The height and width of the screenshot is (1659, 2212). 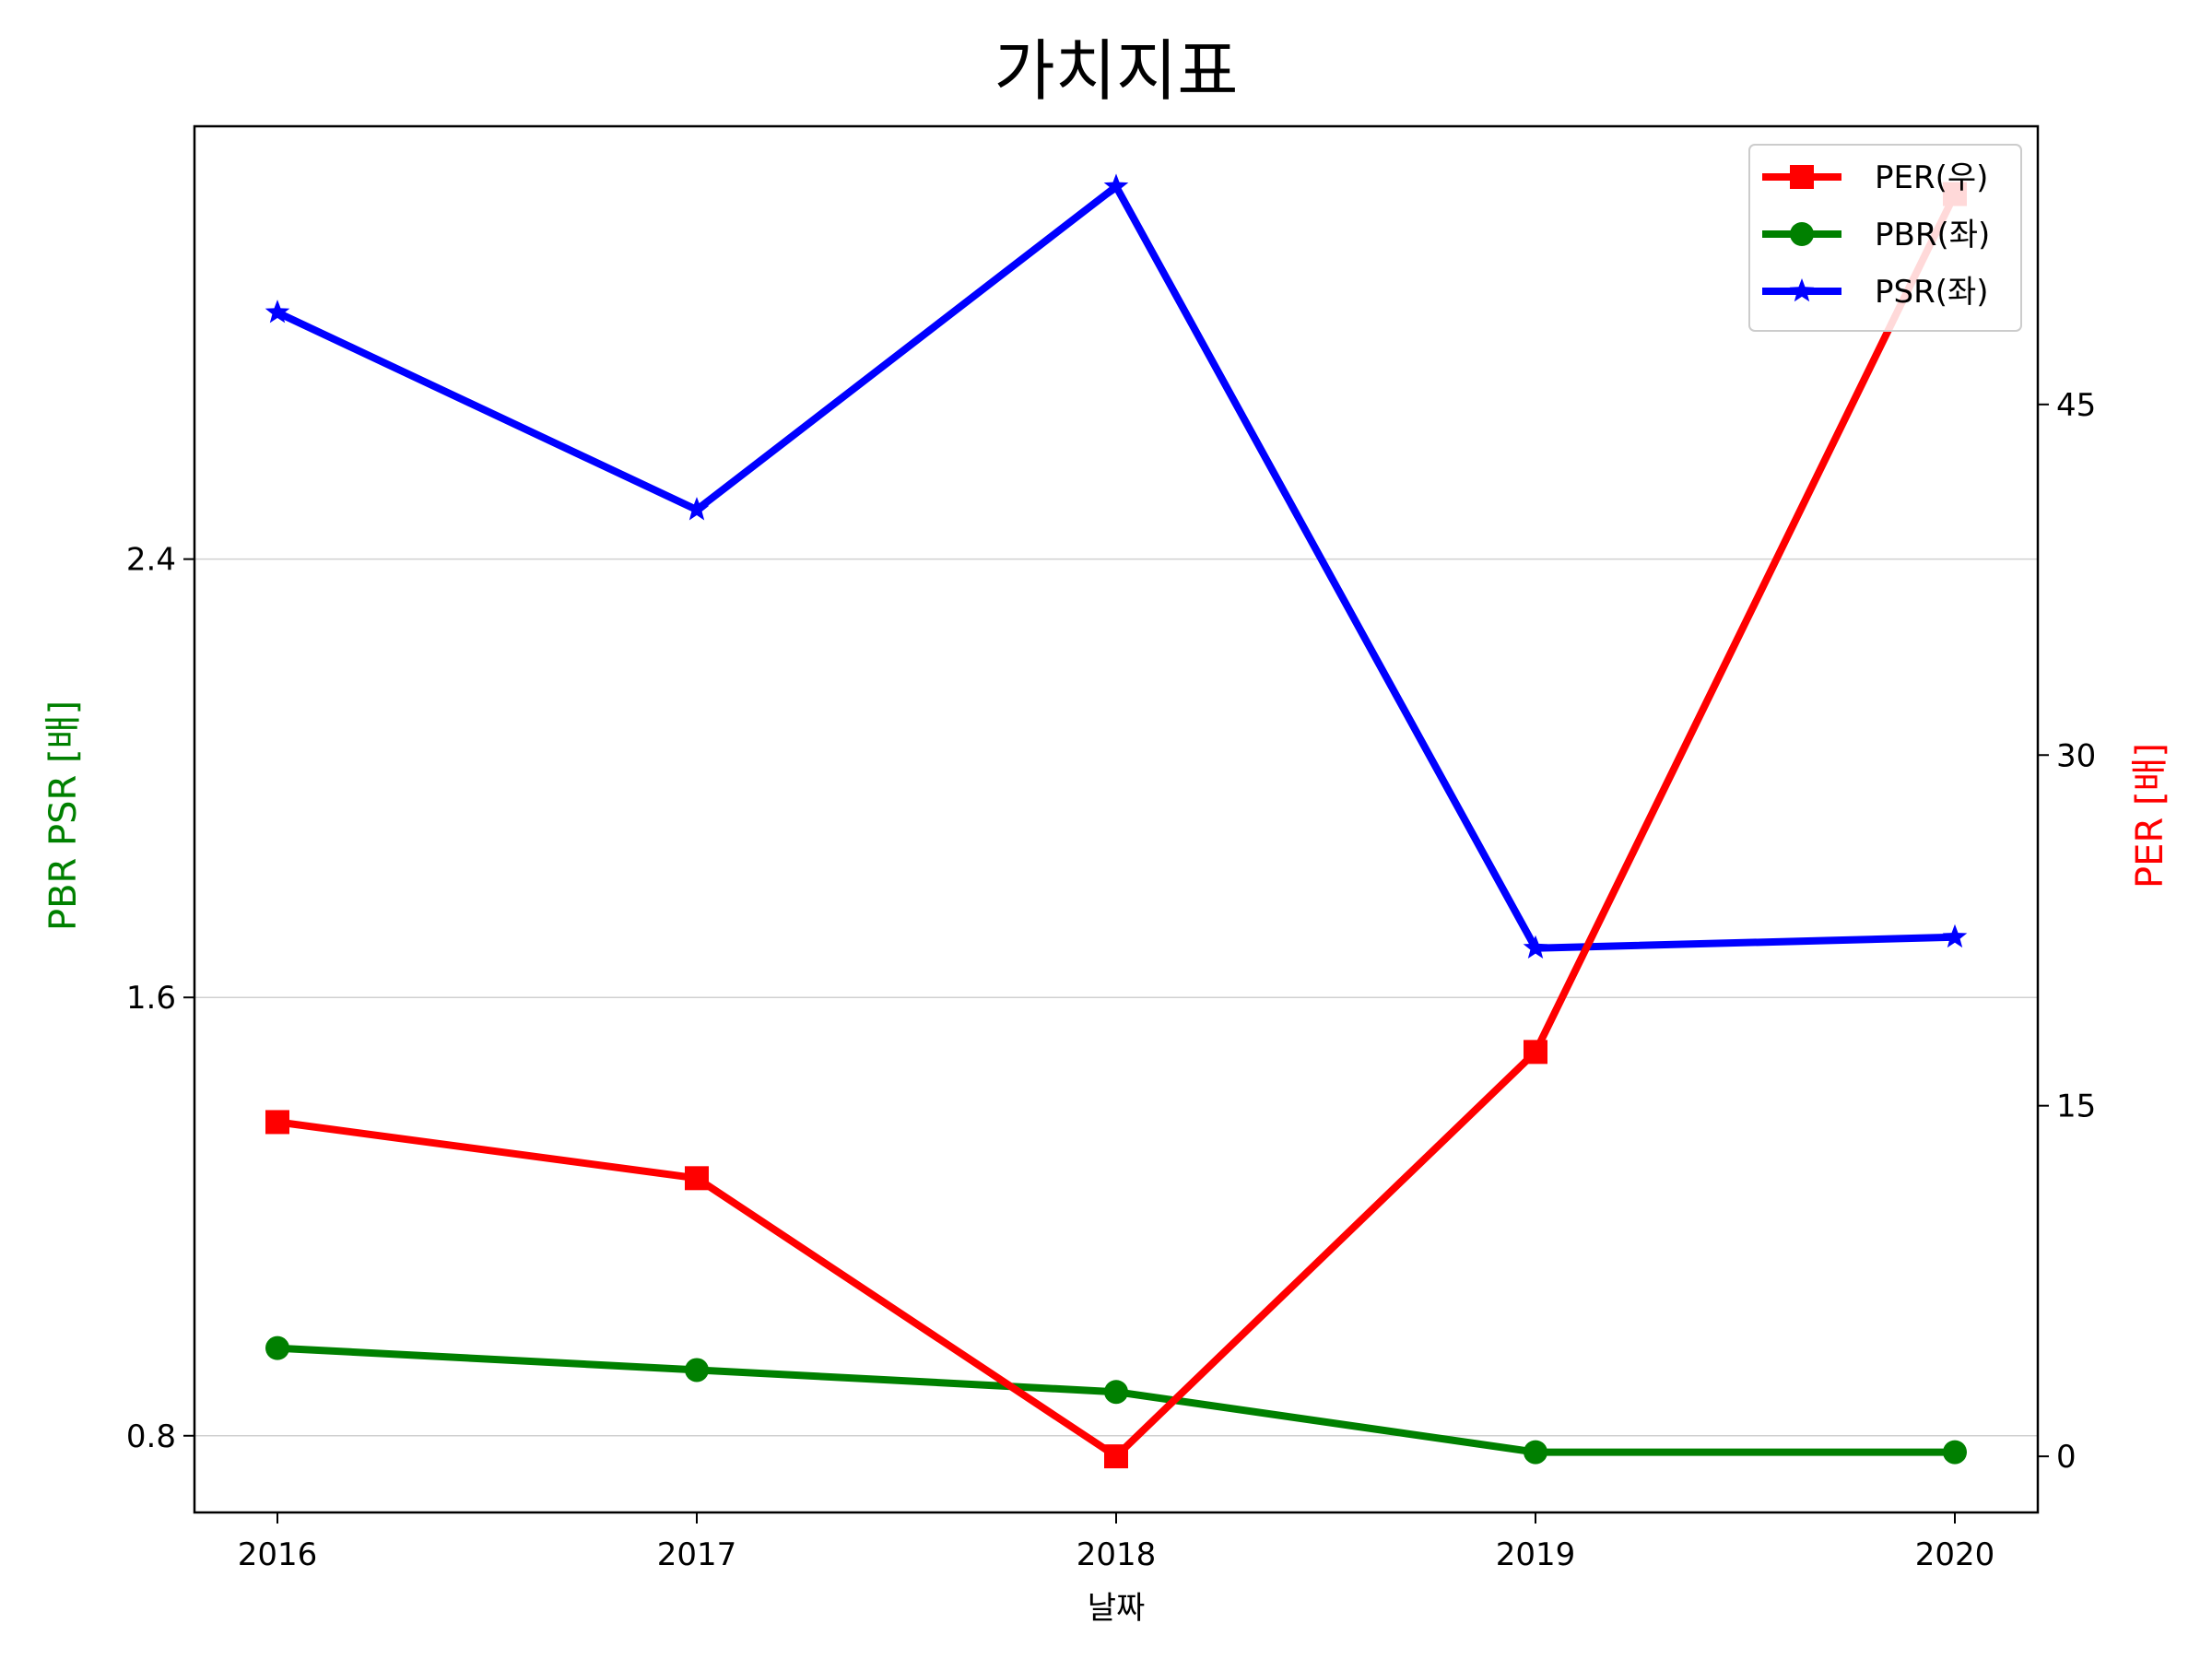 I want to click on right-axis-label: PER [배], so click(x=2150, y=815).